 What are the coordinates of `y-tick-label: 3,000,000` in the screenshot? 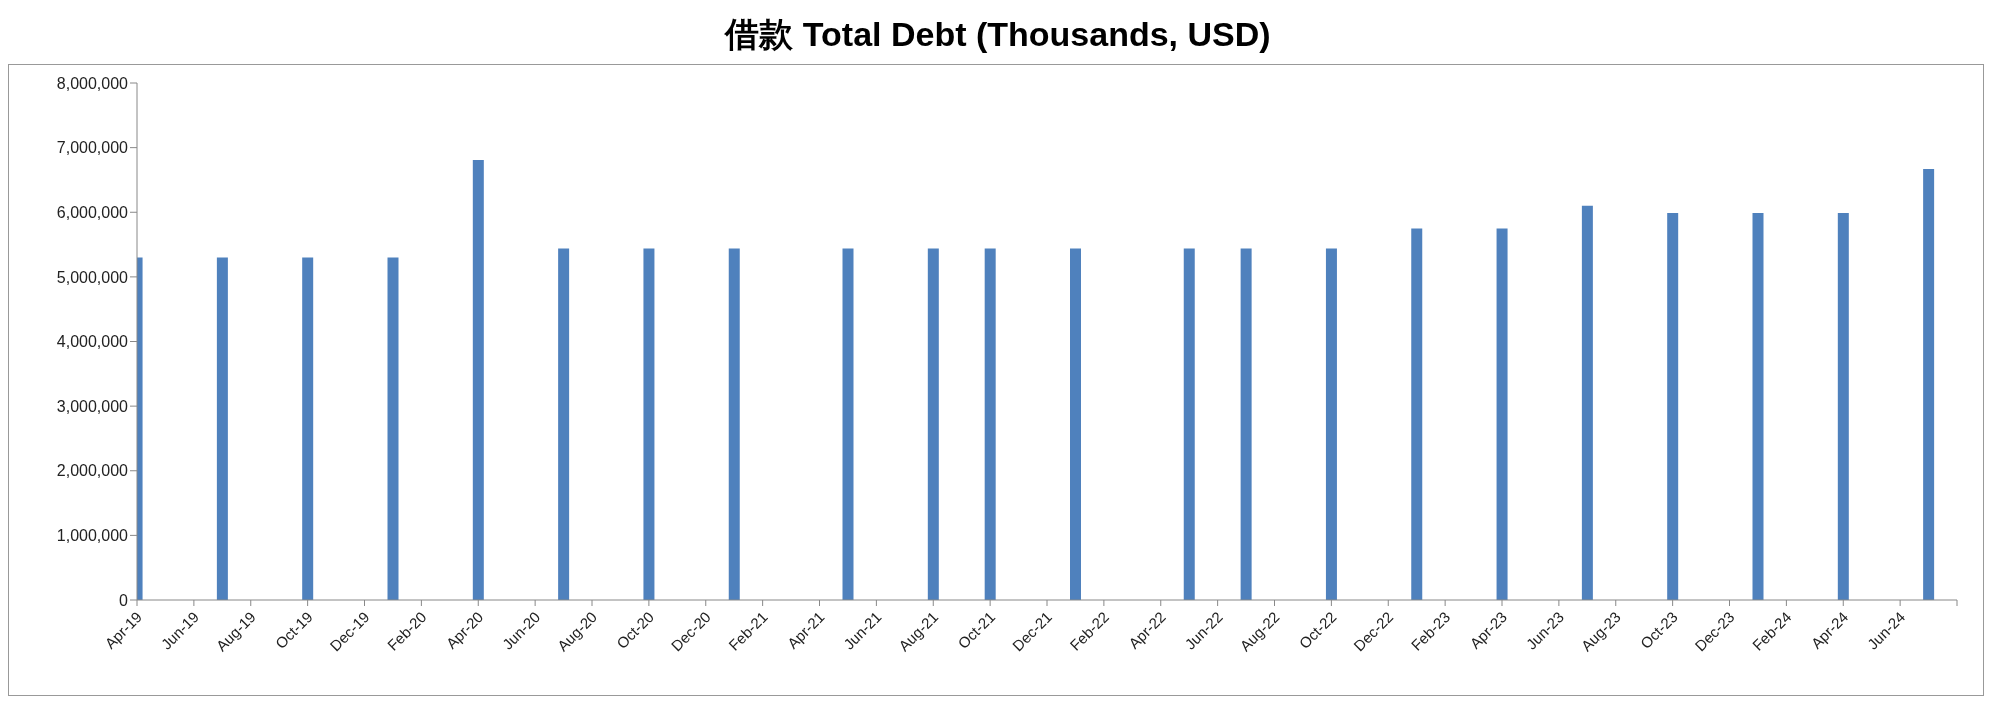 It's located at (92, 406).